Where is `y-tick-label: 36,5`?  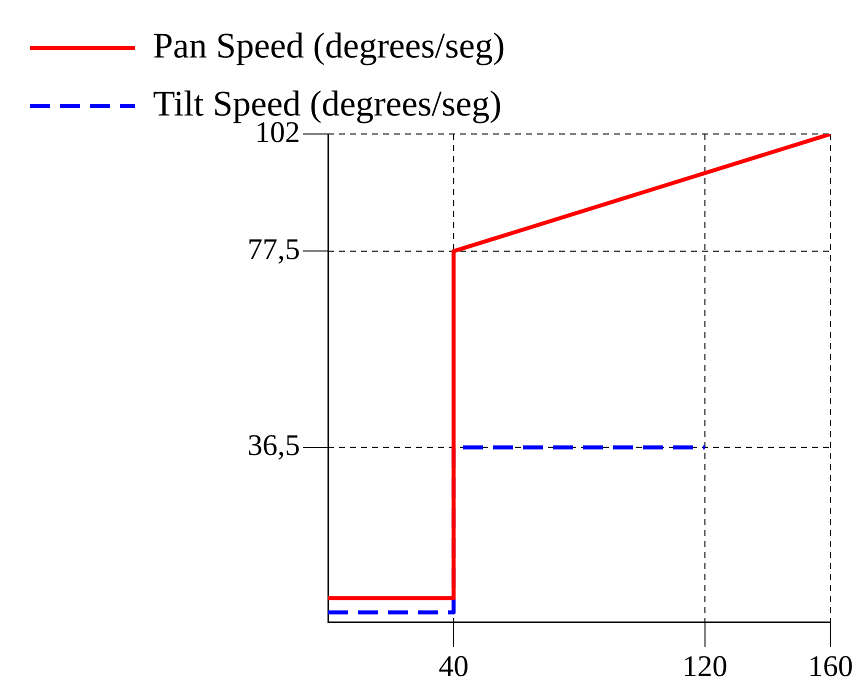 y-tick-label: 36,5 is located at coordinates (274, 445).